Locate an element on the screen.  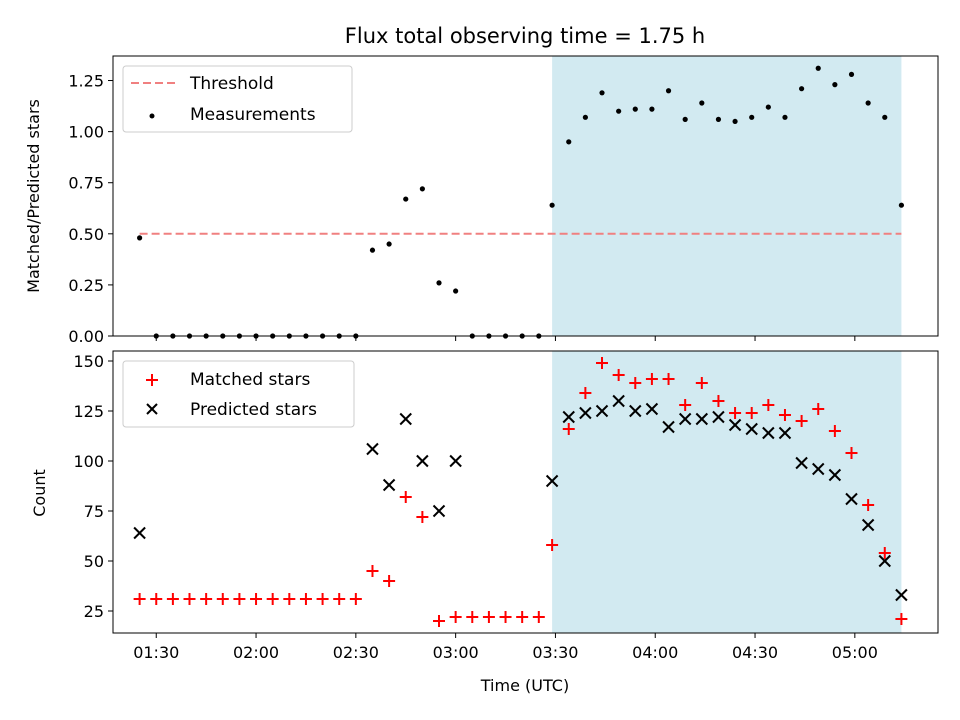
x-tick-label: 03:00 is located at coordinates (456, 652).